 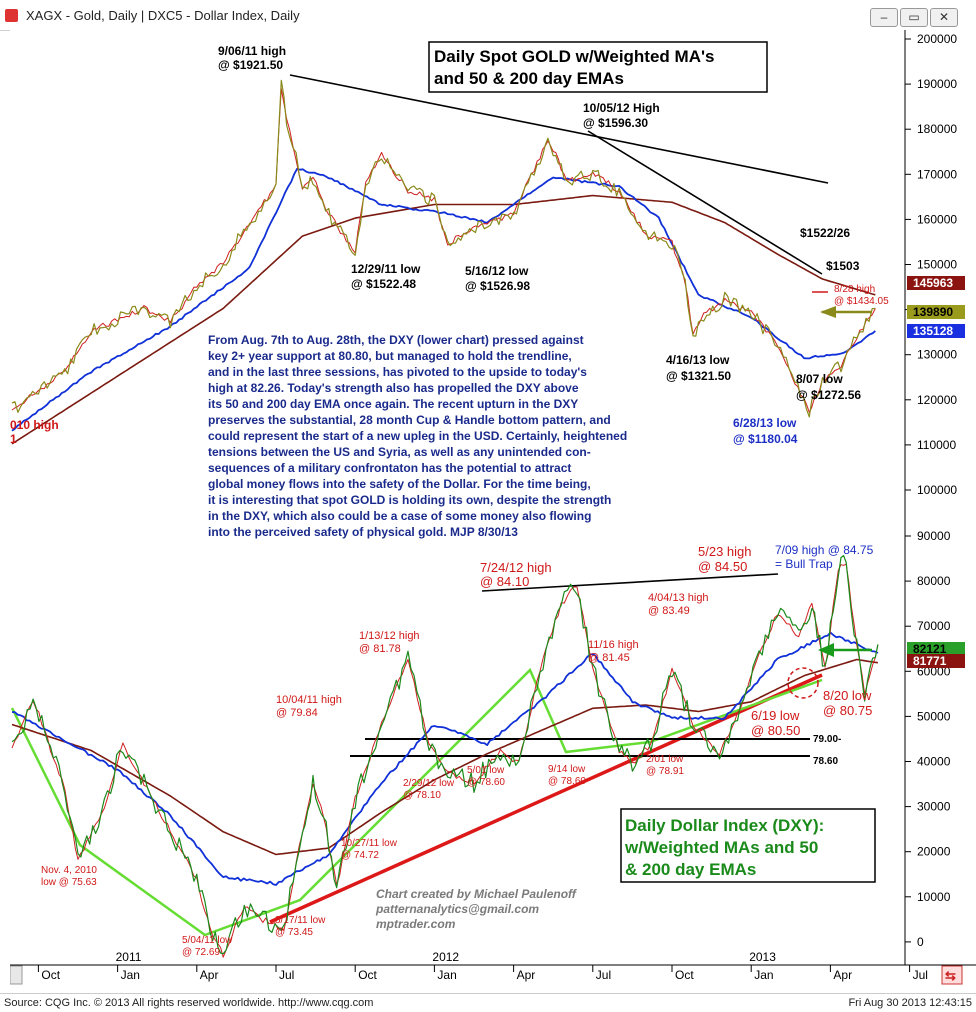 I want to click on annotation-dxy: 5/01 low @ 78.60, so click(x=486, y=776).